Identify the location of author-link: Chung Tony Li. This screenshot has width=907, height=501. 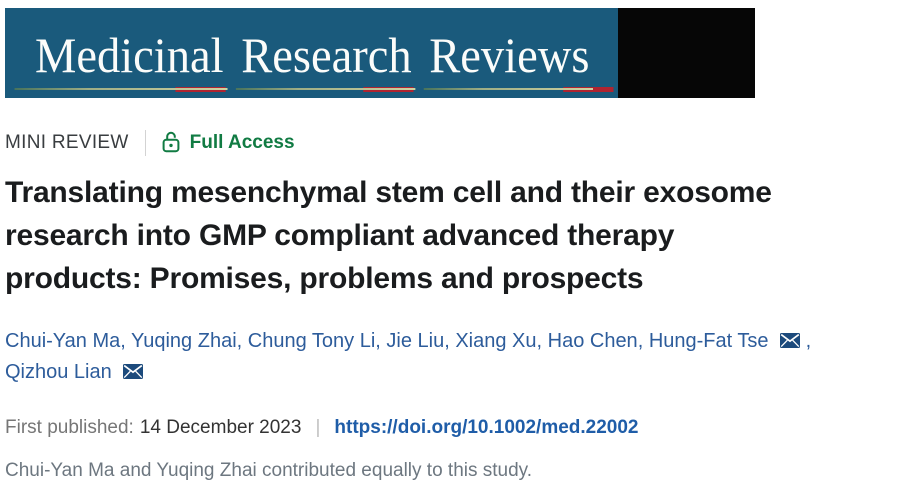
(311, 341).